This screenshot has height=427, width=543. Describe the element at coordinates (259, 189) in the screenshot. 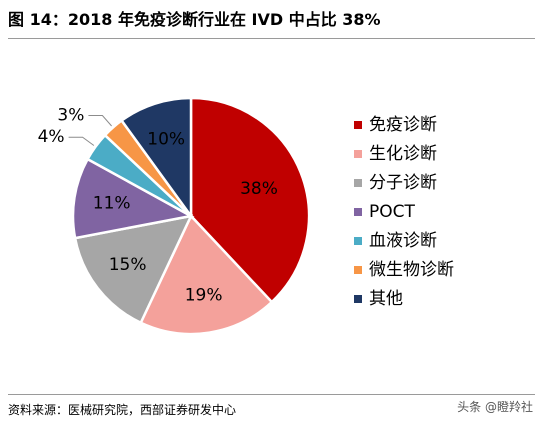

I see `slice-label: 38%` at that location.